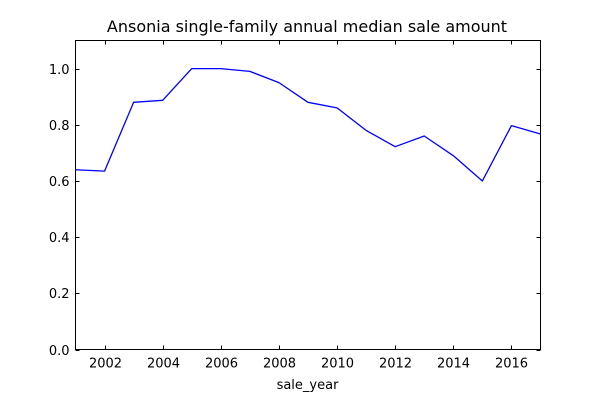 The height and width of the screenshot is (400, 600). Describe the element at coordinates (59, 238) in the screenshot. I see `y-tick-label: 0.4` at that location.